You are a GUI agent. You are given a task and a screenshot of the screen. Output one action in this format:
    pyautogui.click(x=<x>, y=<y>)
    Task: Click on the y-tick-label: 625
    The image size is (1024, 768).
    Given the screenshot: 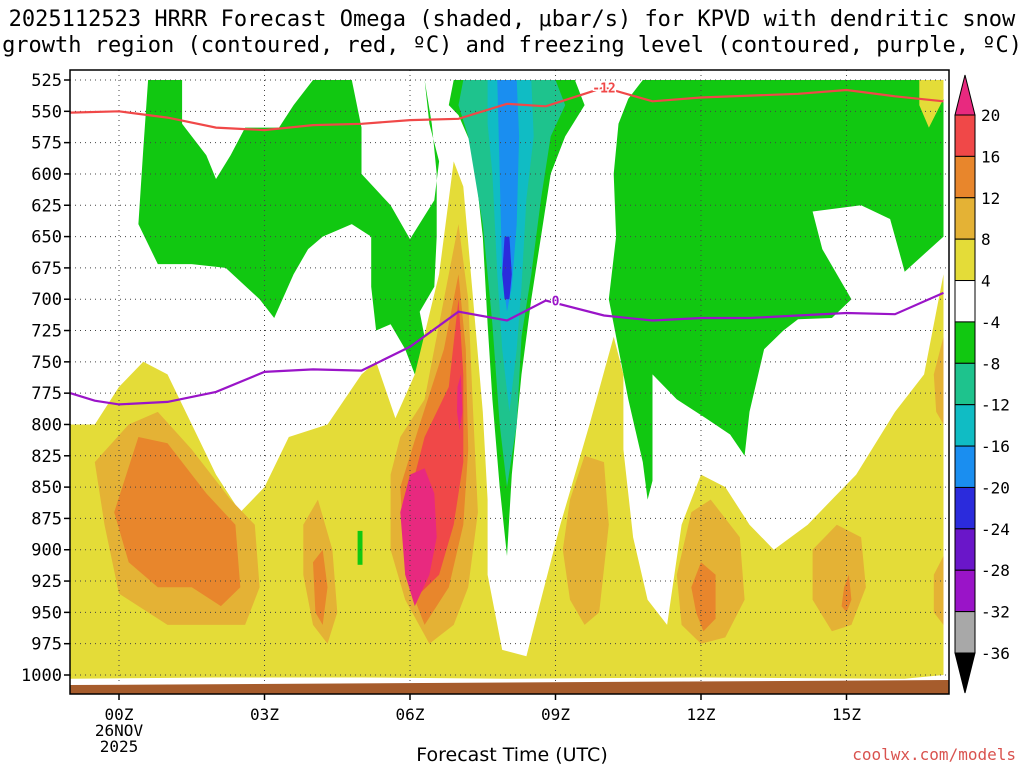 What is the action you would take?
    pyautogui.click(x=46, y=206)
    